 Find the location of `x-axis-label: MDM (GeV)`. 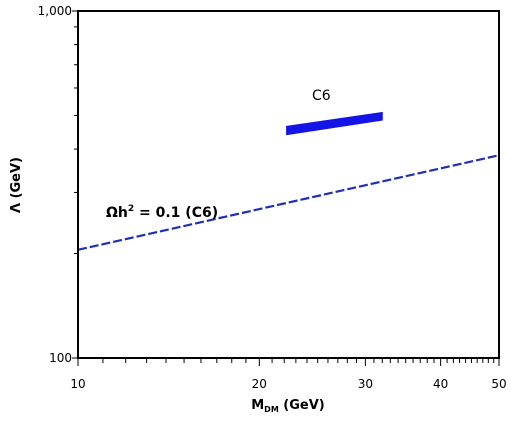

x-axis-label: MDM (GeV) is located at coordinates (288, 406).